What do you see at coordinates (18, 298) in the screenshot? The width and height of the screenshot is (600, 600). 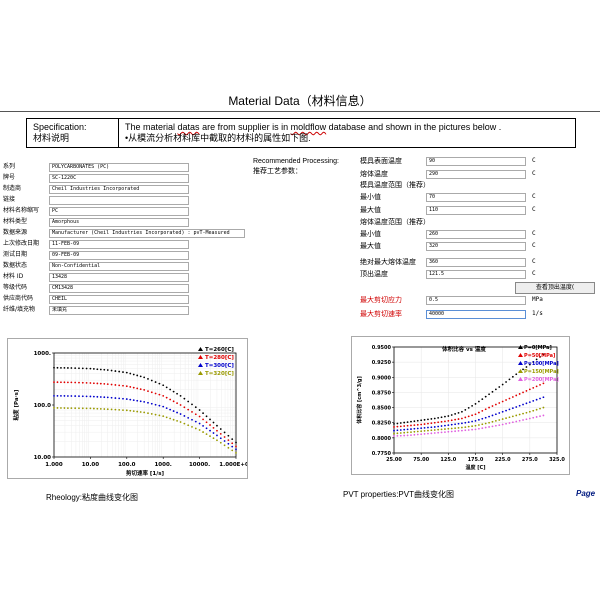 I see `material-field-label: 供应商代码` at bounding box center [18, 298].